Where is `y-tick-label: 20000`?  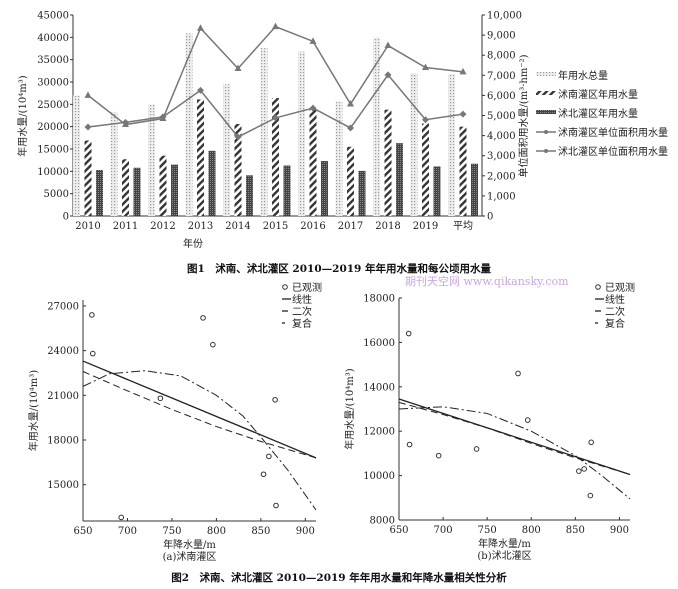
y-tick-label: 20000 is located at coordinates (53, 127).